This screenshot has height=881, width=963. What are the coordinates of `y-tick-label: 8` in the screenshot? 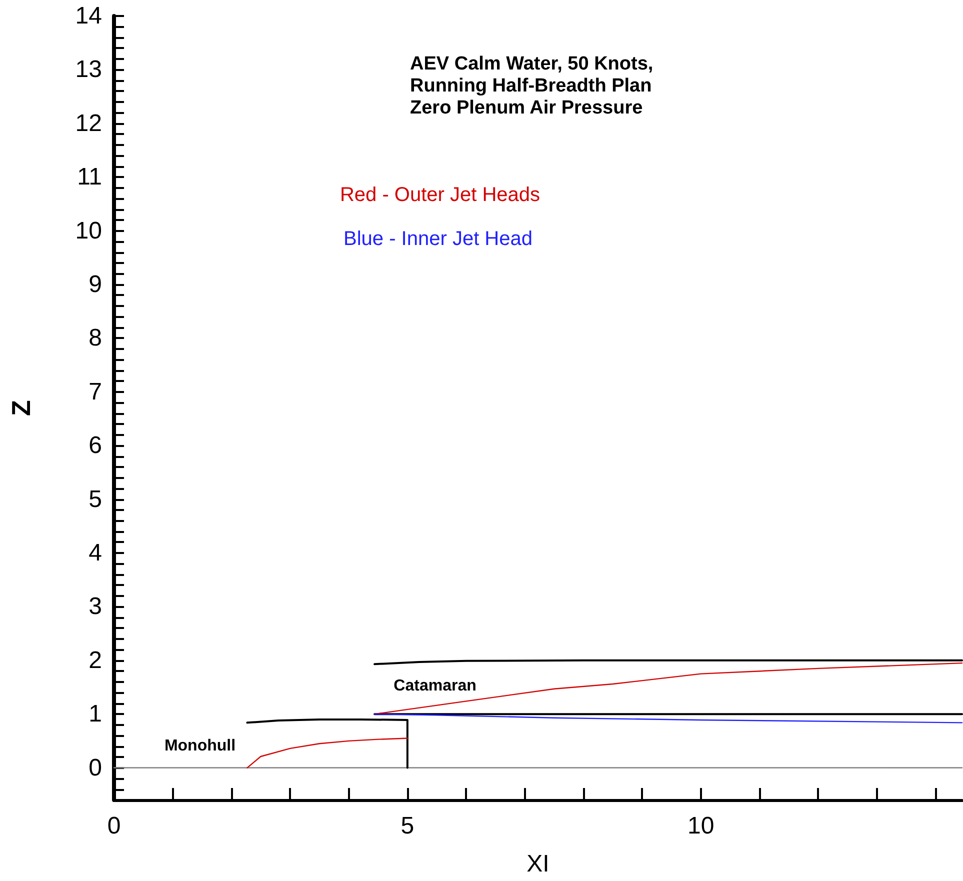 It's located at (95, 338).